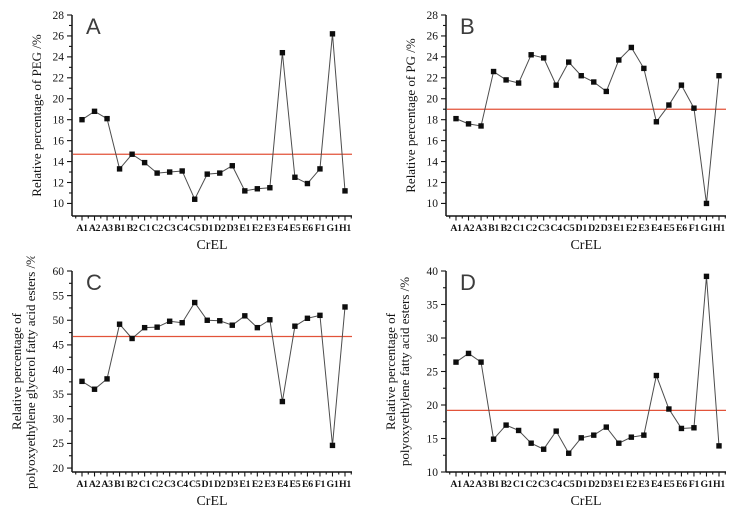 Image resolution: width=748 pixels, height=512 pixels. Describe the element at coordinates (211, 501) in the screenshot. I see `x-axis-label: CrEL` at that location.